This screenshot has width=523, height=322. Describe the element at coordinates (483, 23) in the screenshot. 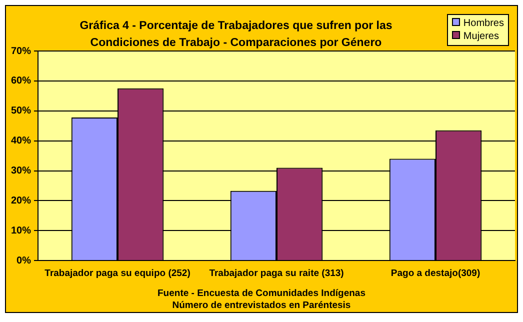

I see `legend-label: Hombres` at that location.